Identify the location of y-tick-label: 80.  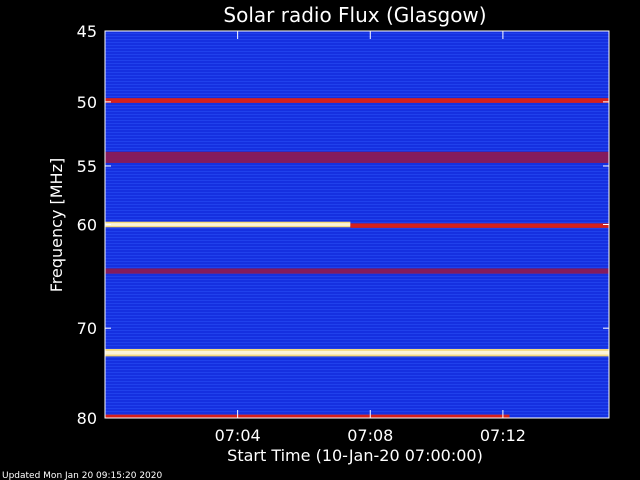
(87, 418).